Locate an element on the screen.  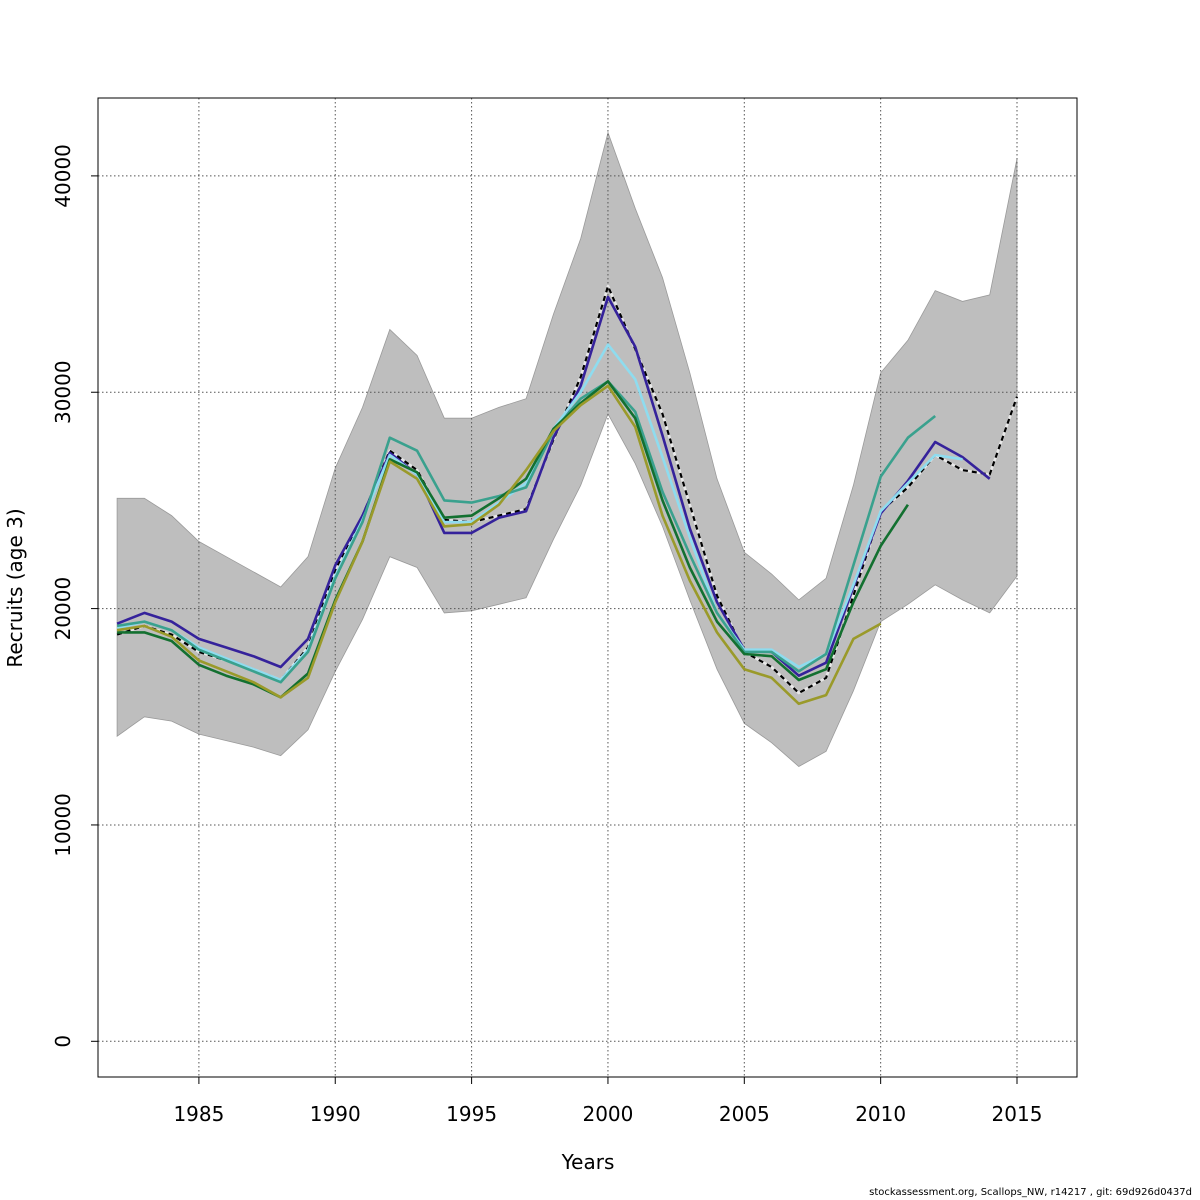
y-tick-label: 10000 is located at coordinates (63, 825).